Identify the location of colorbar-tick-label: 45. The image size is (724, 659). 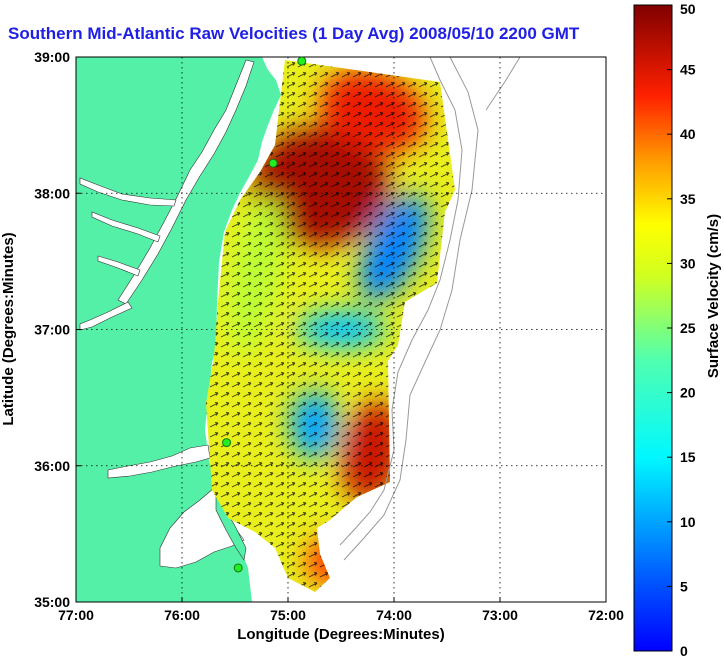
(688, 70).